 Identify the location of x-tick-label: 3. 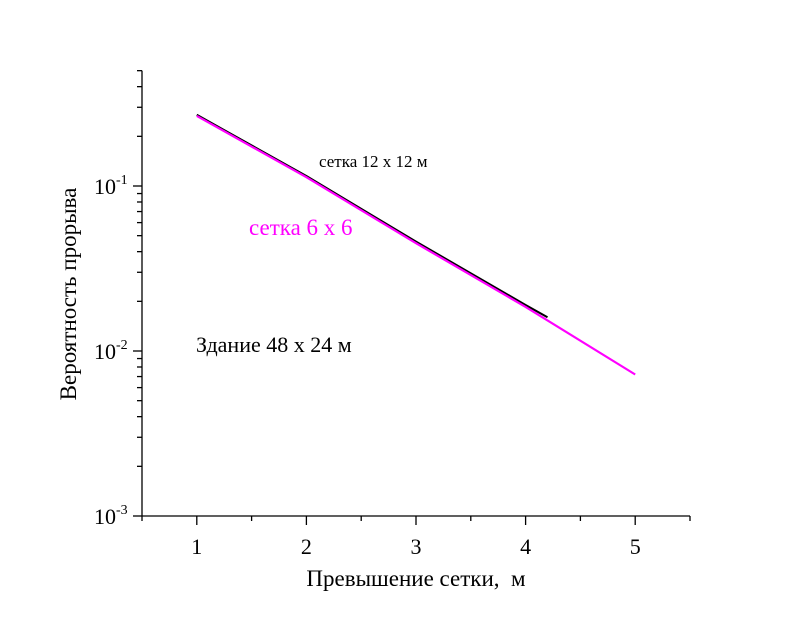
(416, 546).